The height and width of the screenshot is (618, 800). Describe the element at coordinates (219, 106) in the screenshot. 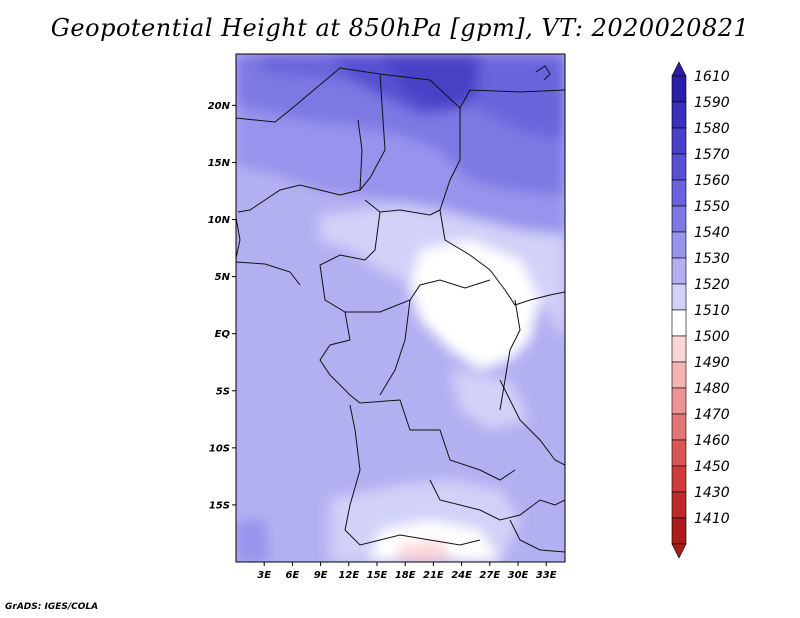

I see `lat-tick-label: 20N` at that location.